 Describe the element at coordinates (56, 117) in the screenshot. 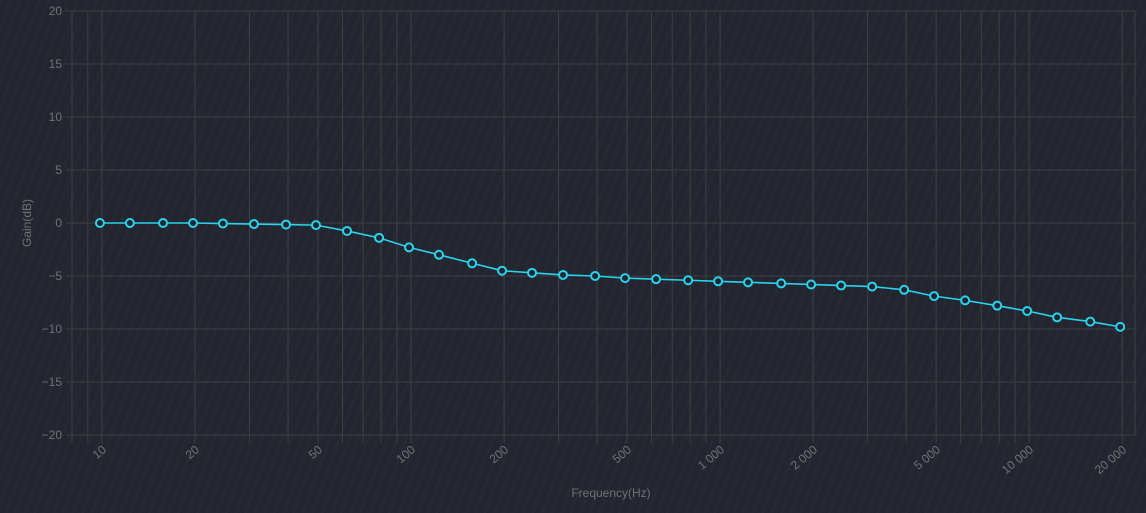

I see `y-tick-label: 10` at that location.